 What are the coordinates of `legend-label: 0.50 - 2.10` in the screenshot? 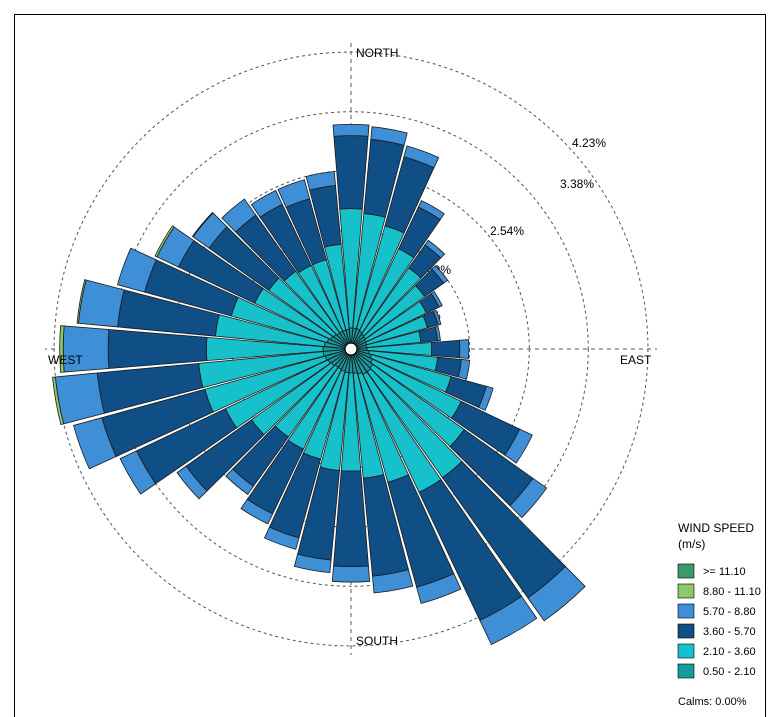 It's located at (729, 672).